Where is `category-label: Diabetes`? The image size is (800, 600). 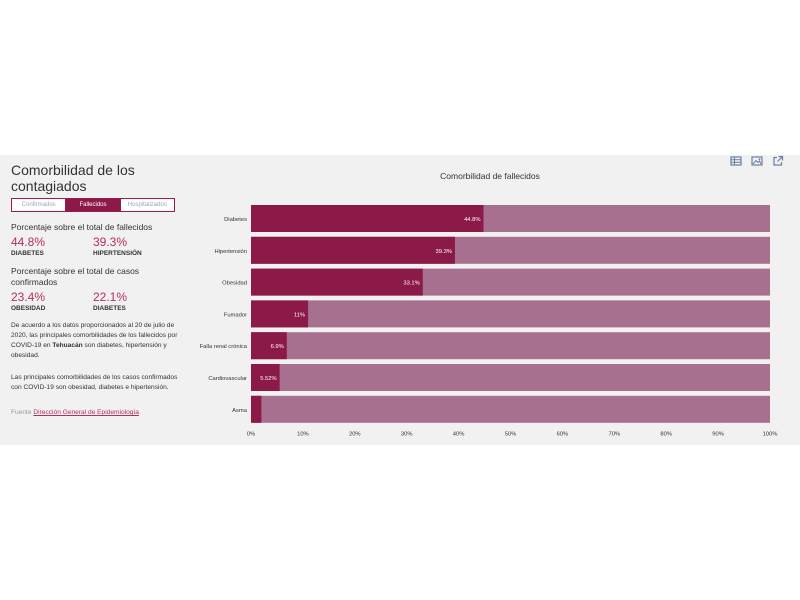 category-label: Diabetes is located at coordinates (235, 220).